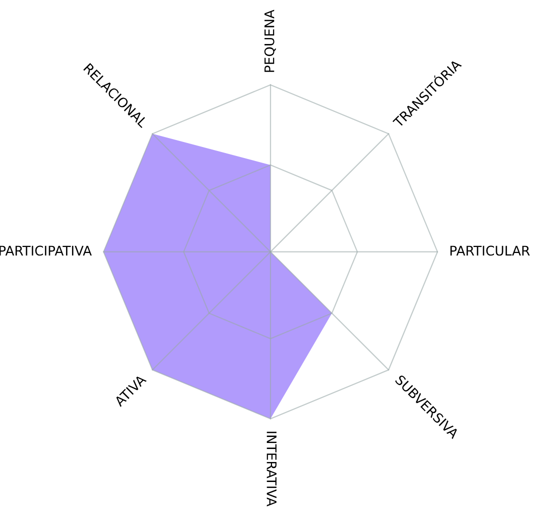  What do you see at coordinates (270, 41) in the screenshot?
I see `spoke-label: PEQUENA` at bounding box center [270, 41].